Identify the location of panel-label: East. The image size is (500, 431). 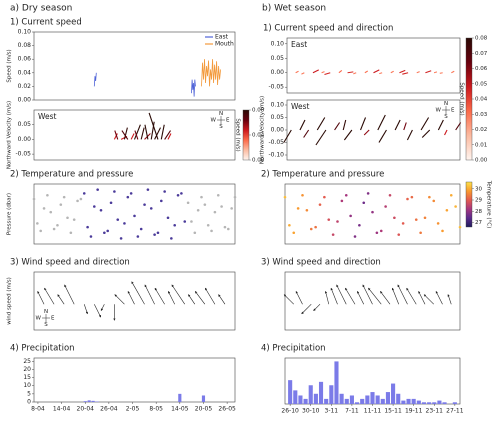
(299, 44).